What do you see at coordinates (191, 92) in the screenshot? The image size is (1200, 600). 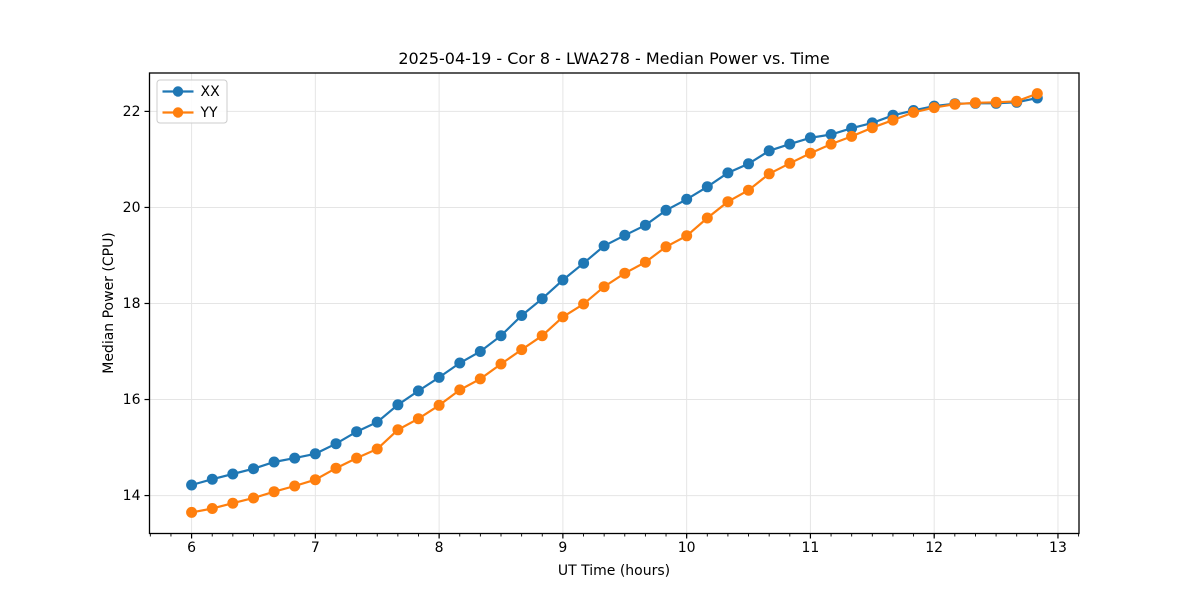 I see `legend-entry-xx: XX` at bounding box center [191, 92].